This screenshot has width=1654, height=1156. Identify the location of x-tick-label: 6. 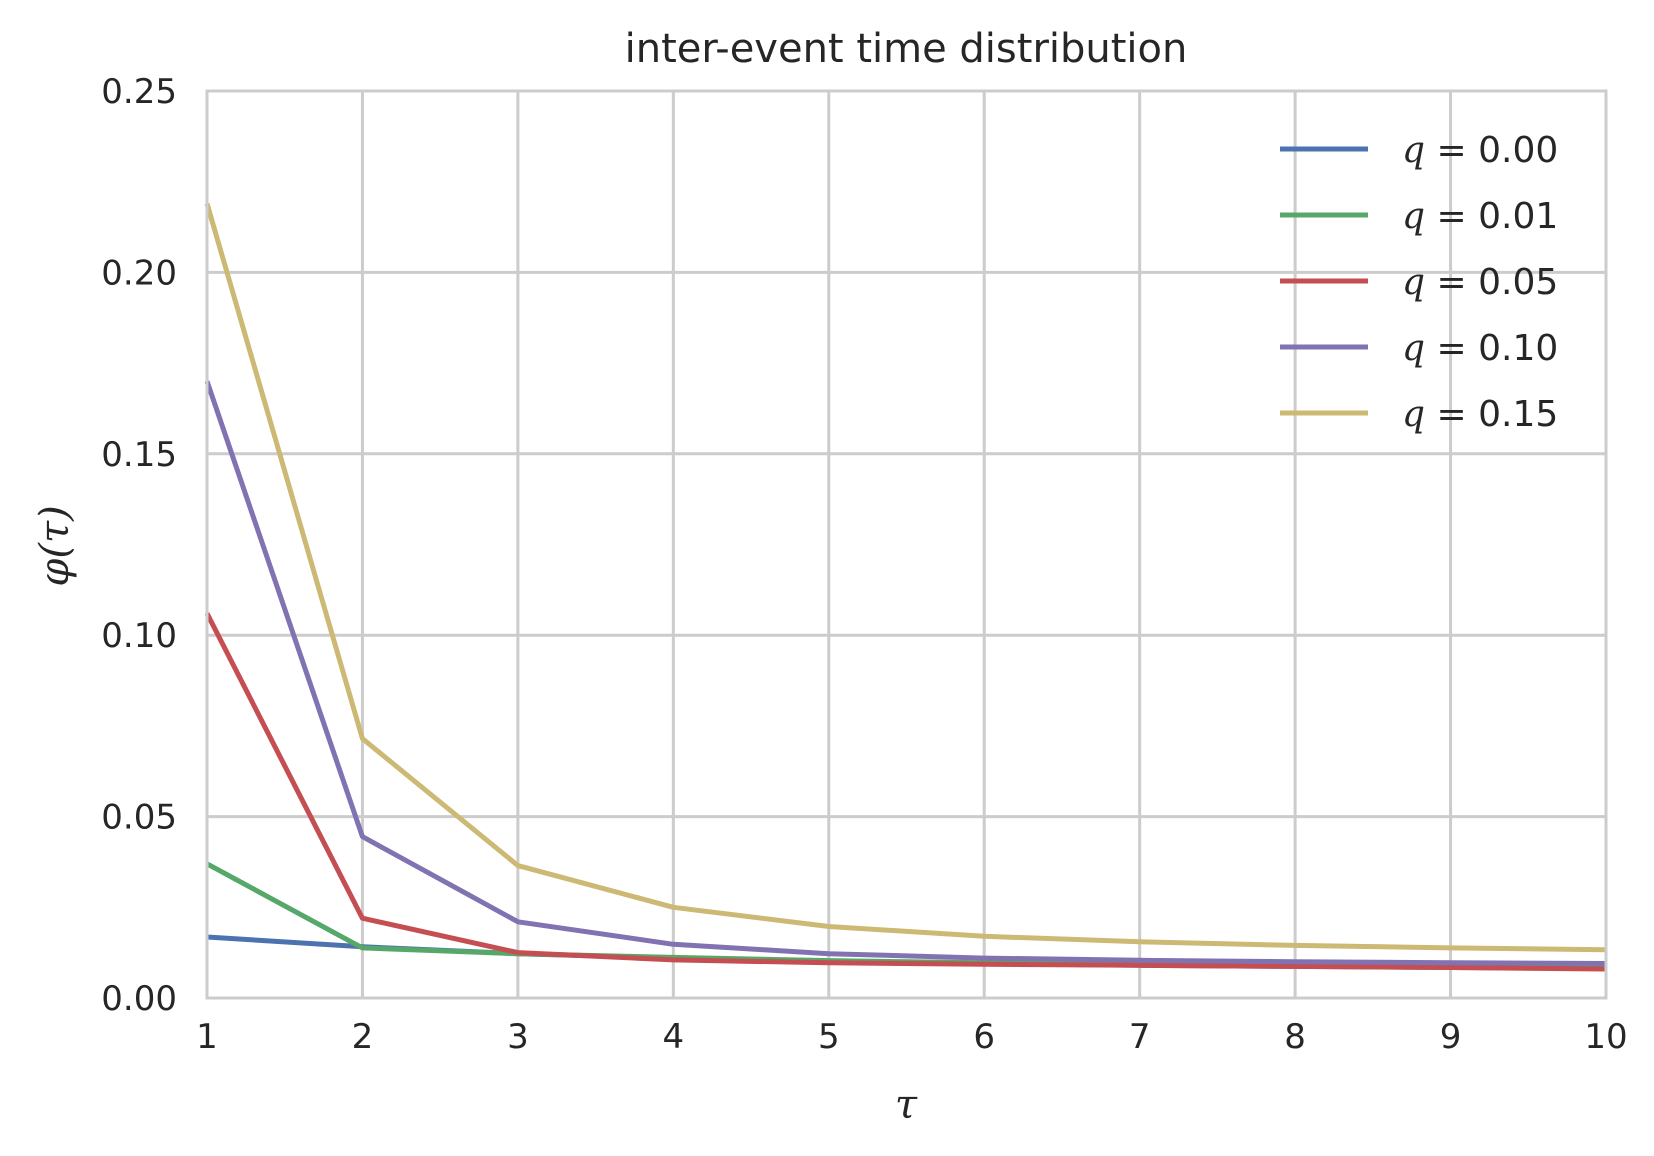
(984, 1037).